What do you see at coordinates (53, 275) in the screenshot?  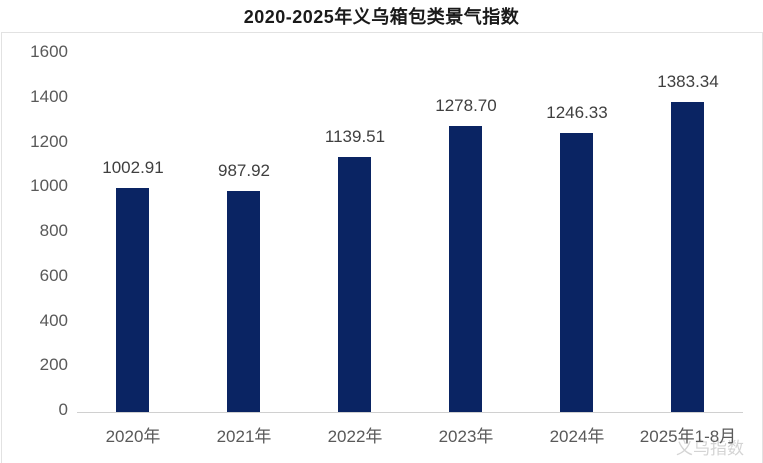 I see `y-axis-tick-label: 600` at bounding box center [53, 275].